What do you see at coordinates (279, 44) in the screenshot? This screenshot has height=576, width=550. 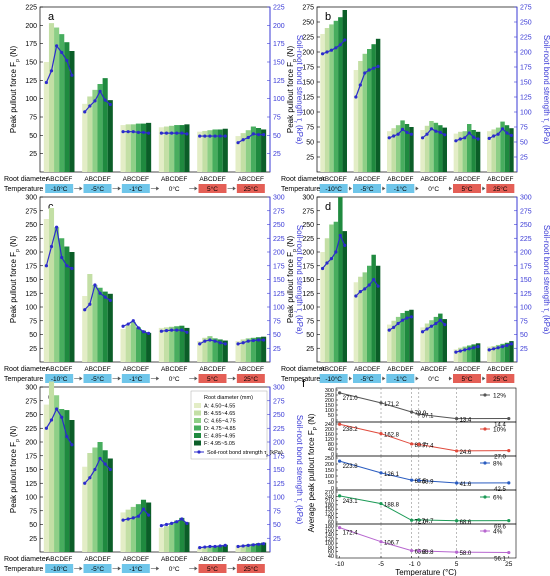 I see `right-tick-label: 175` at bounding box center [279, 44].